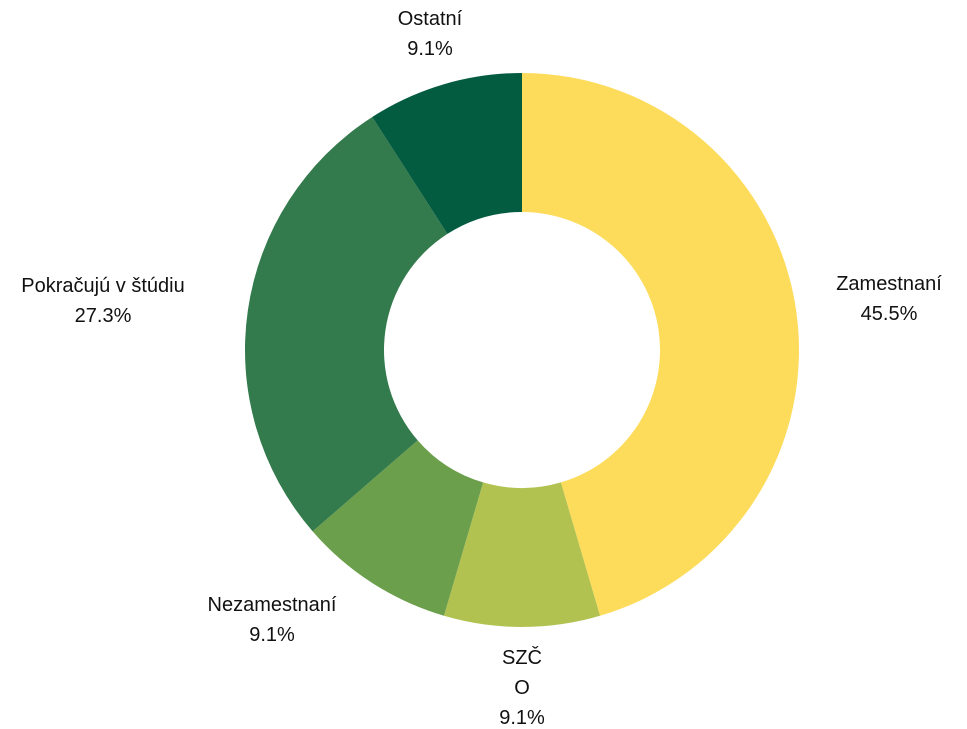  I want to click on slice-percent-label-4: 9.1%, so click(430, 49).